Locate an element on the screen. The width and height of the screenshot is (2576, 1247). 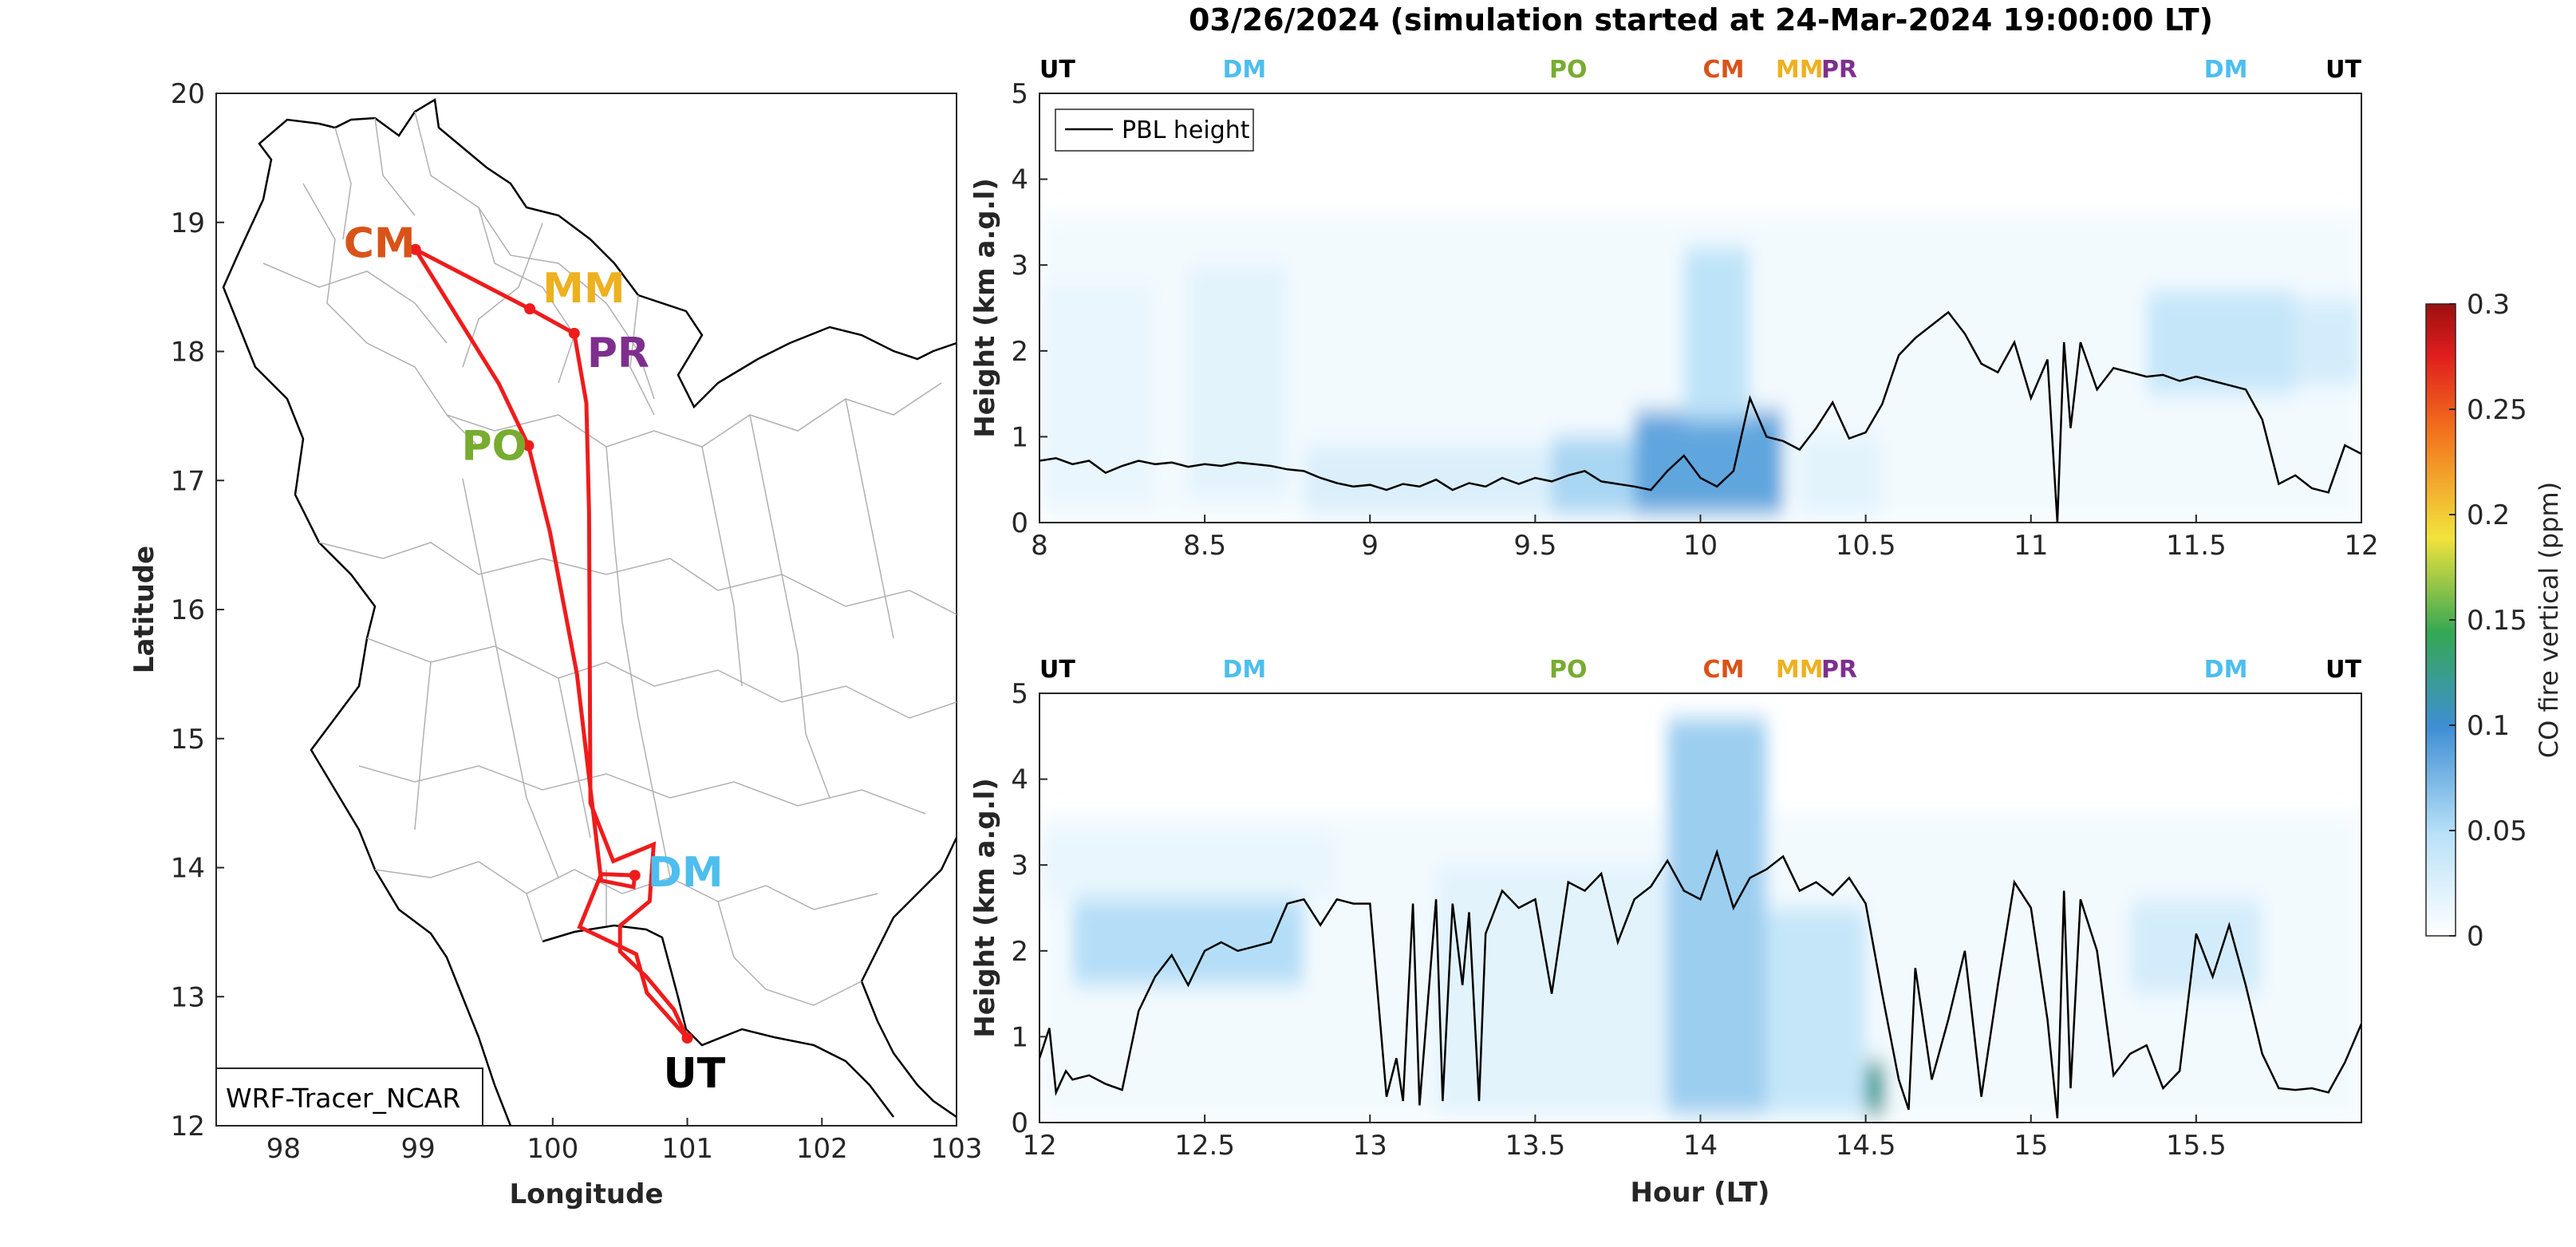
map-y-tick-label: 18 is located at coordinates (188, 353).